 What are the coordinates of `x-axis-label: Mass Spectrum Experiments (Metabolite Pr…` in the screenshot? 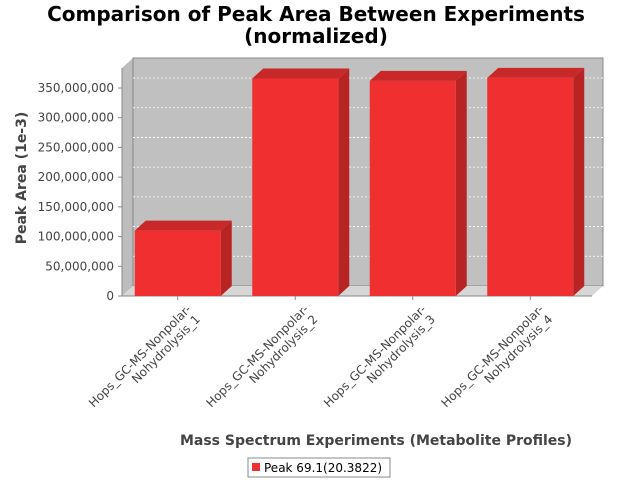 It's located at (376, 441).